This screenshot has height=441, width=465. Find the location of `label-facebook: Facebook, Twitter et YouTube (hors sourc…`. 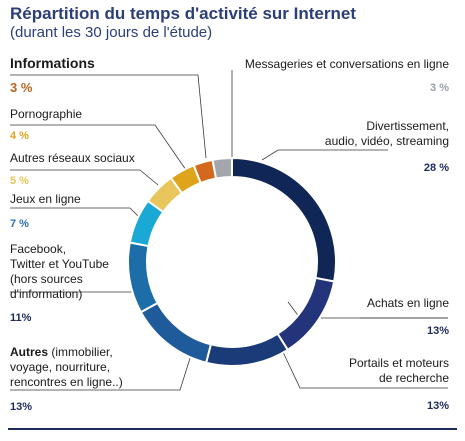

label-facebook: Facebook, Twitter et YouTube (hors sourc… is located at coordinates (59, 272).